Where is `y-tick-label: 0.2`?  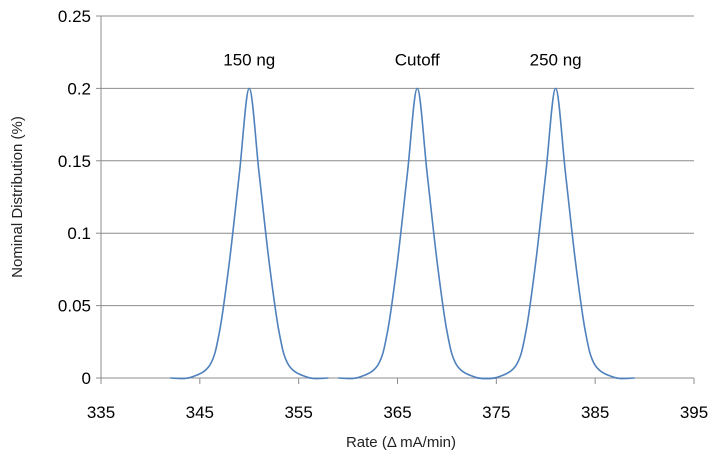
y-tick-label: 0.2 is located at coordinates (79, 88).